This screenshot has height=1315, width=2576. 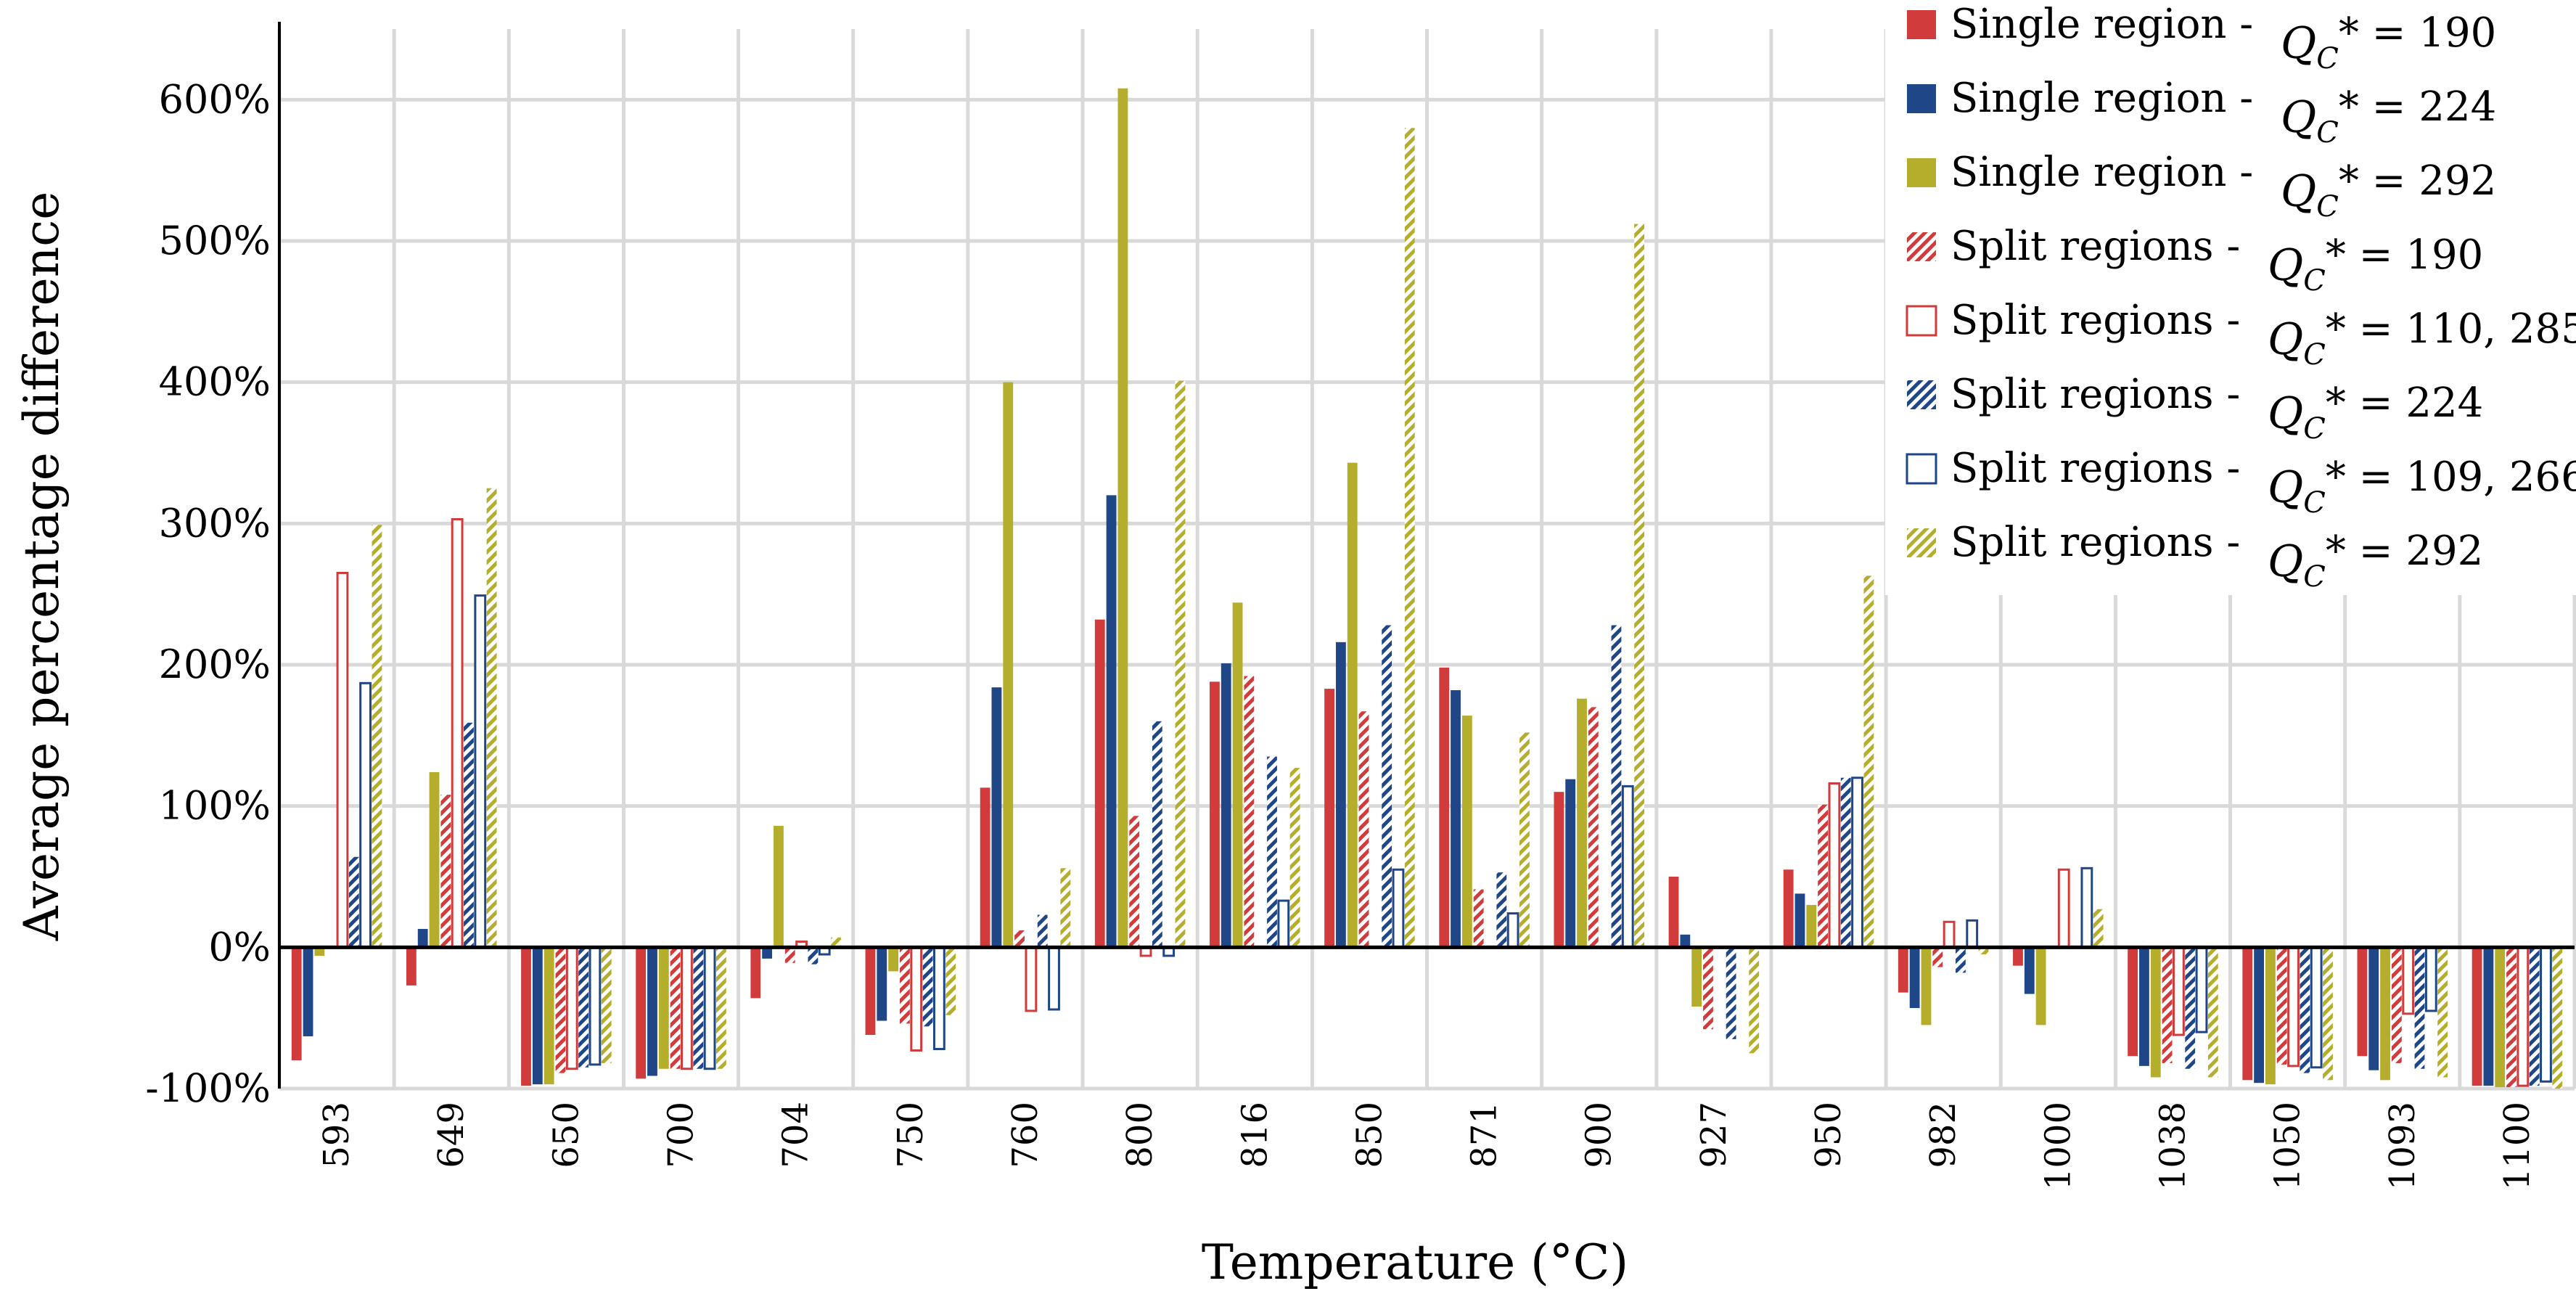 What do you see at coordinates (239, 947) in the screenshot?
I see `y-tick-label: 0%` at bounding box center [239, 947].